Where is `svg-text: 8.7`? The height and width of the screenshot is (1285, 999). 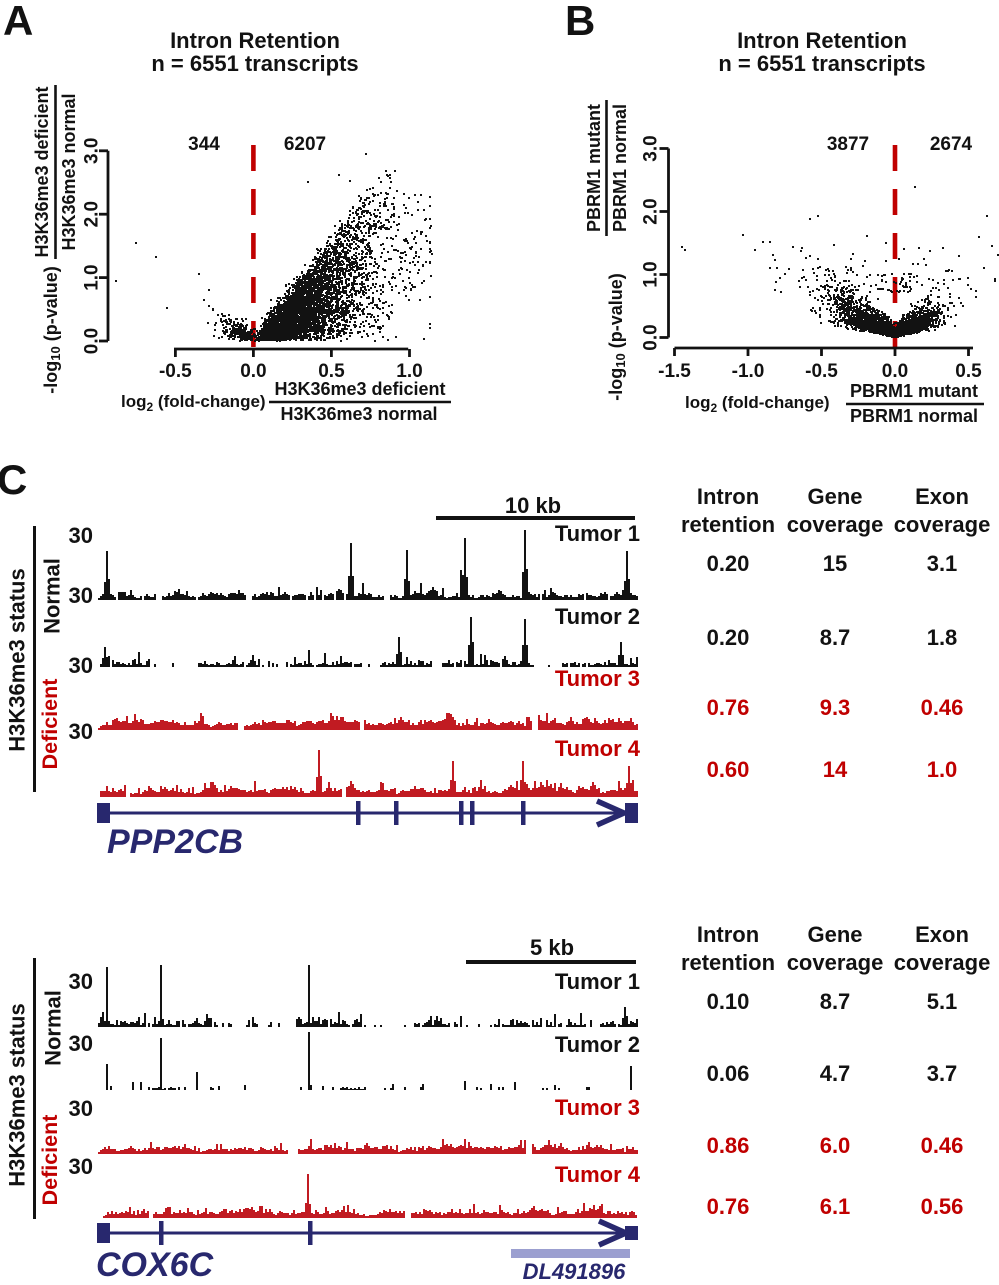
svg-text: 8.7 is located at coordinates (835, 1001).